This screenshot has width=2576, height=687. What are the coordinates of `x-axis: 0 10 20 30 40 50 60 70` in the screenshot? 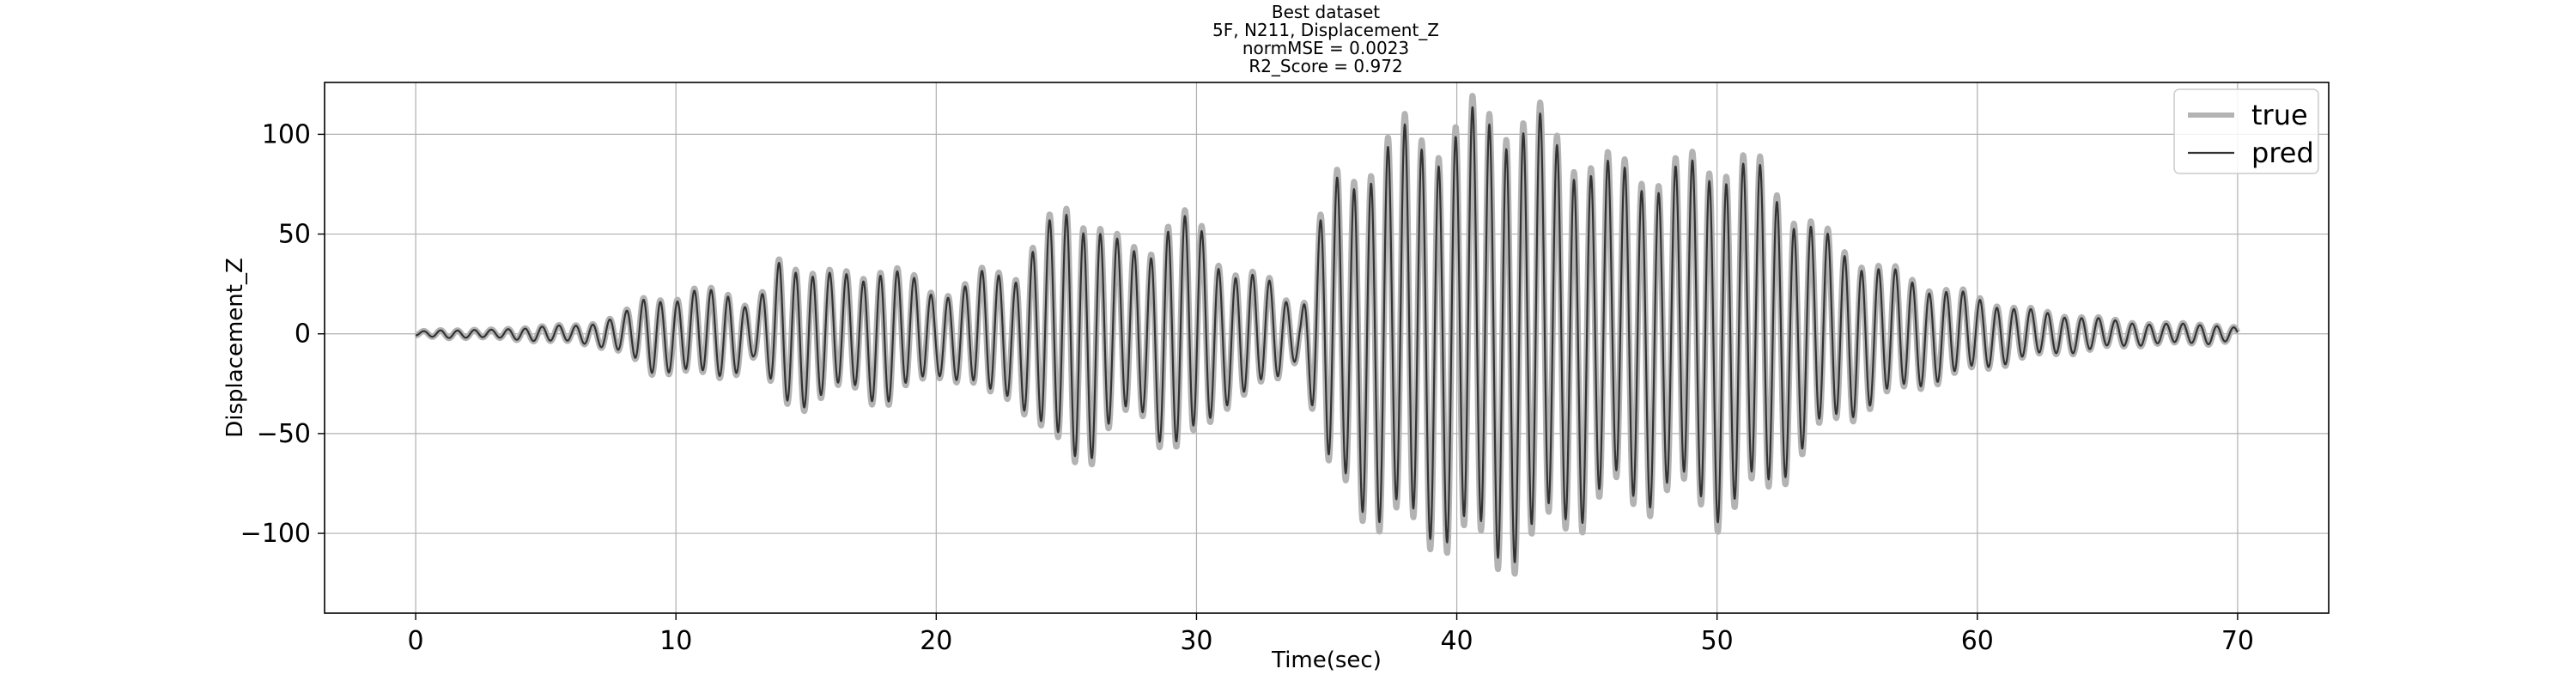 It's located at (1331, 634).